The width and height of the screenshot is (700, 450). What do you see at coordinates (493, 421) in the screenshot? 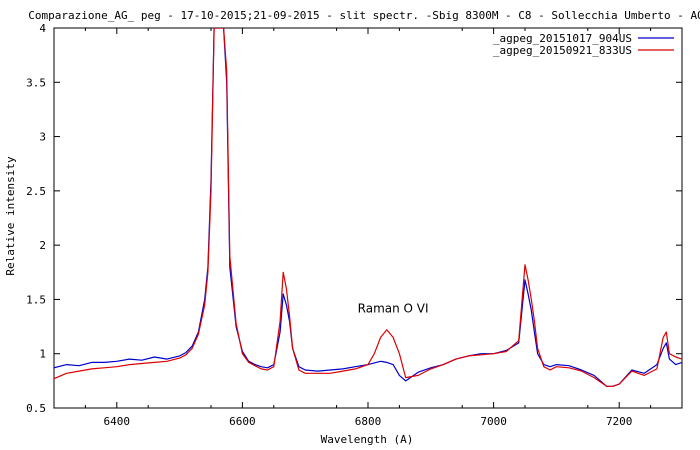
I see `x-tick-label: 7000` at bounding box center [493, 421].